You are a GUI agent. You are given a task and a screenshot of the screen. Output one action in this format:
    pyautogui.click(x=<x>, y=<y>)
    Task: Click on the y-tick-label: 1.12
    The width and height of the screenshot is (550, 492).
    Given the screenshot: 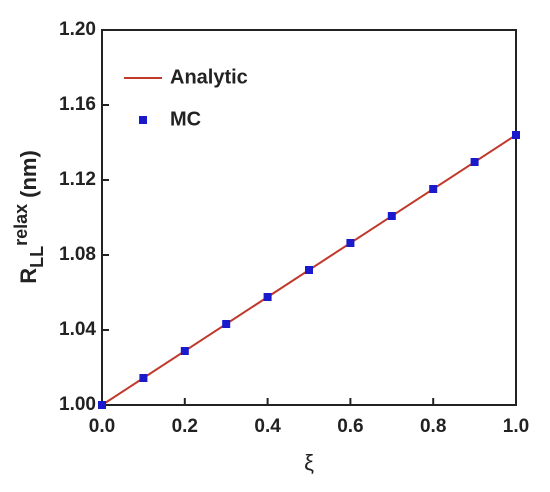 What is the action you would take?
    pyautogui.click(x=77, y=179)
    